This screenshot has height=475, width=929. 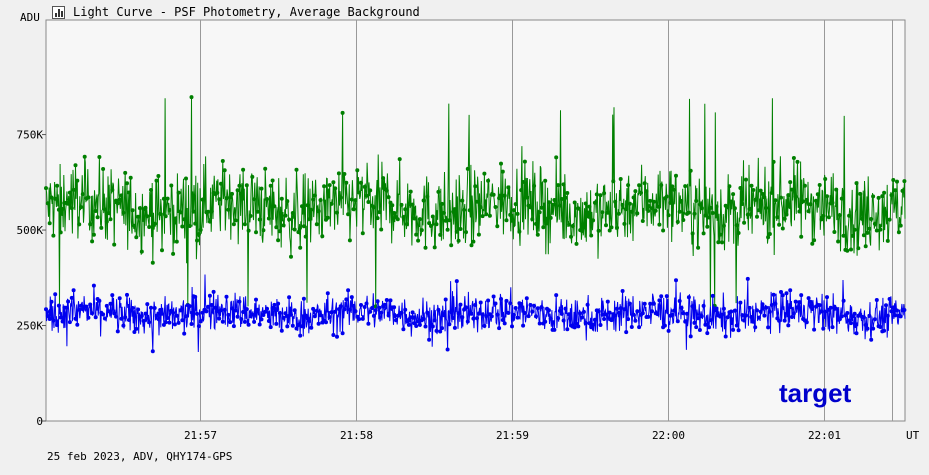 I want to click on chart-window-icon, so click(x=58, y=12).